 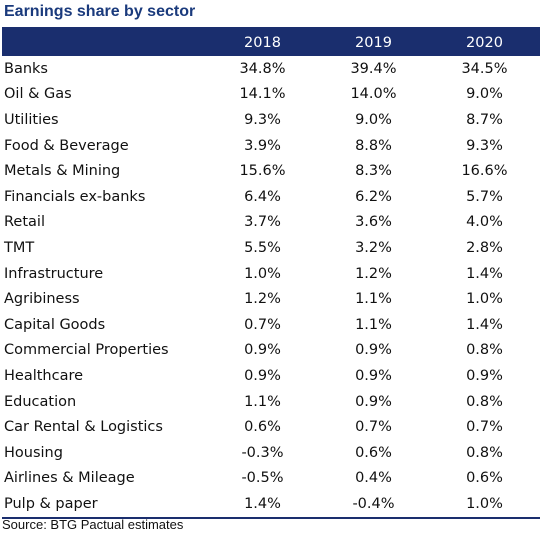 What do you see at coordinates (484, 247) in the screenshot?
I see `cell-2020: 2.8%` at bounding box center [484, 247].